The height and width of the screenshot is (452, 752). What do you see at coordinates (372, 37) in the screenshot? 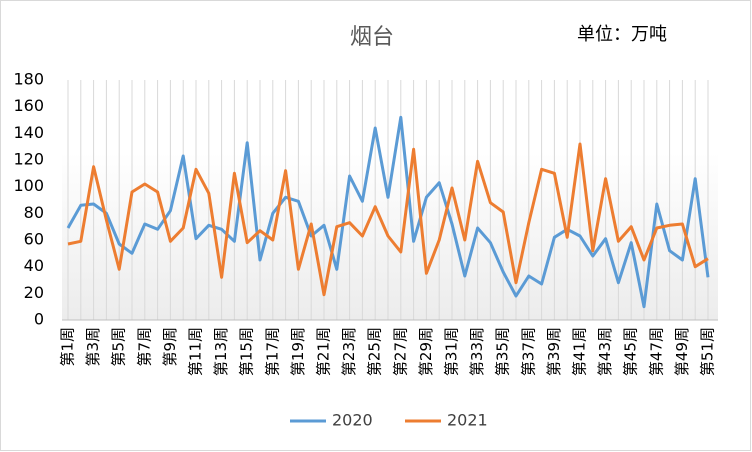
I see `chart-title: 烟台` at bounding box center [372, 37].